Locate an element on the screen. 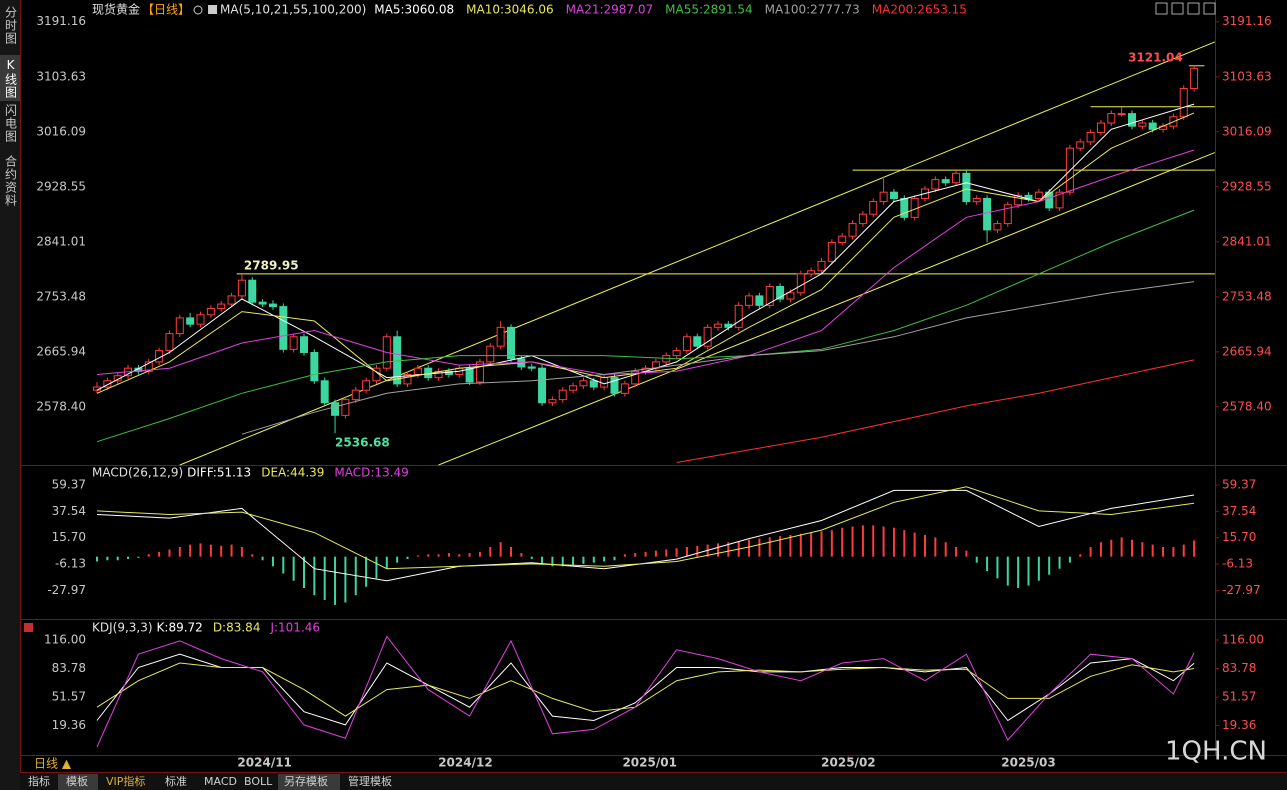  sidebar is located at coordinates (10, 395).